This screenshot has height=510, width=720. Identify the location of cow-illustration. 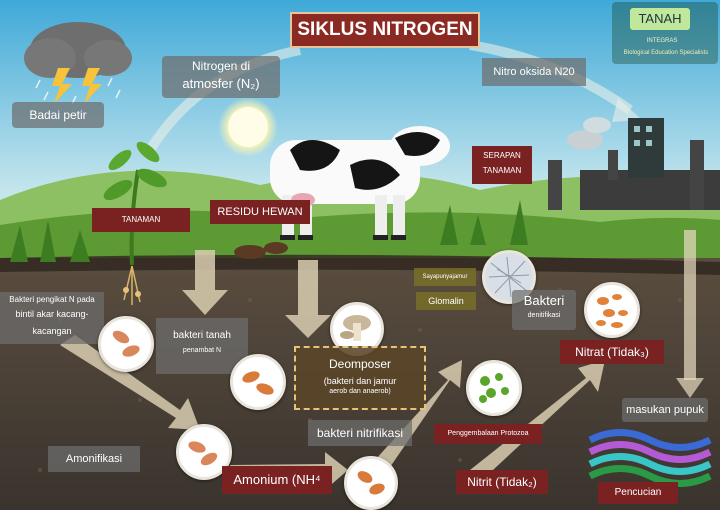
(360, 183).